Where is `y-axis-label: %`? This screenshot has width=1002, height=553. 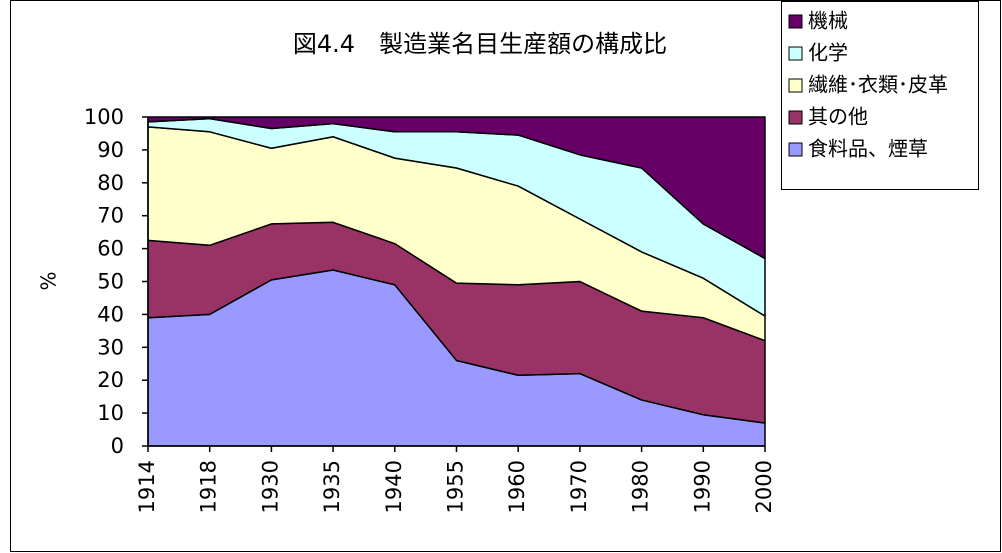
y-axis-label: % is located at coordinates (49, 280).